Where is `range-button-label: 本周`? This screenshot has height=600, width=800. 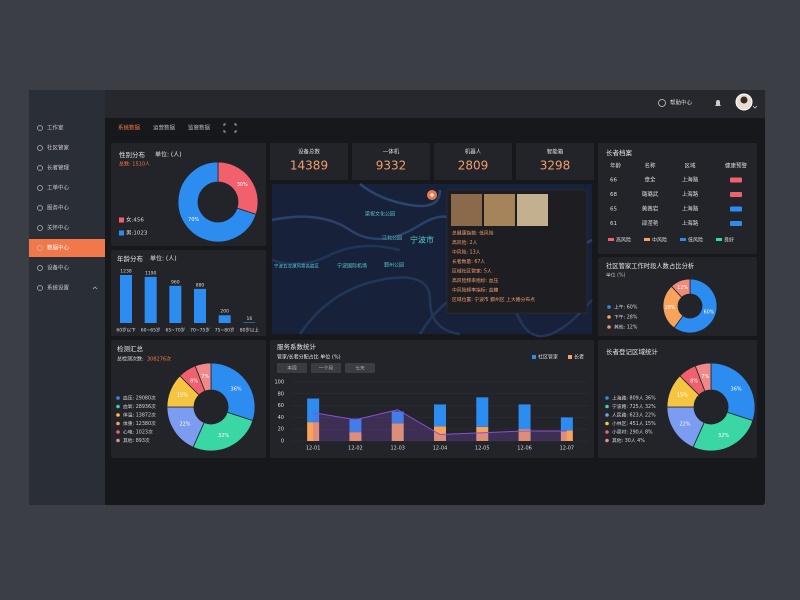 range-button-label: 本周 is located at coordinates (292, 368).